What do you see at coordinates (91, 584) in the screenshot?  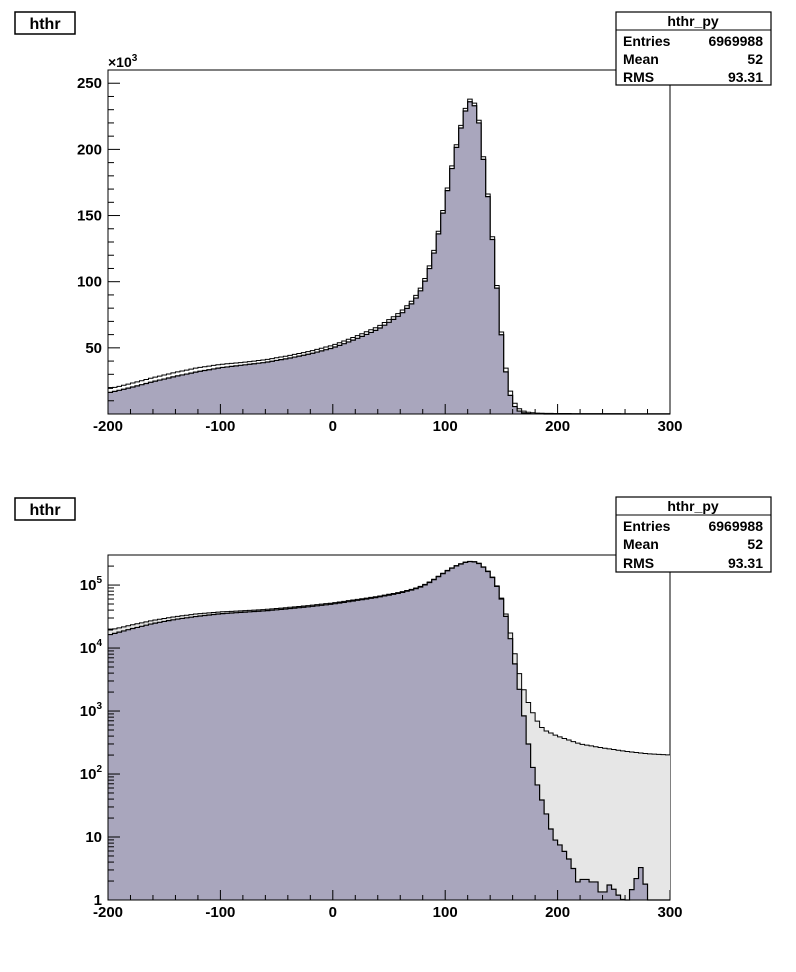 I see `y-tick-label: 105` at bounding box center [91, 584].